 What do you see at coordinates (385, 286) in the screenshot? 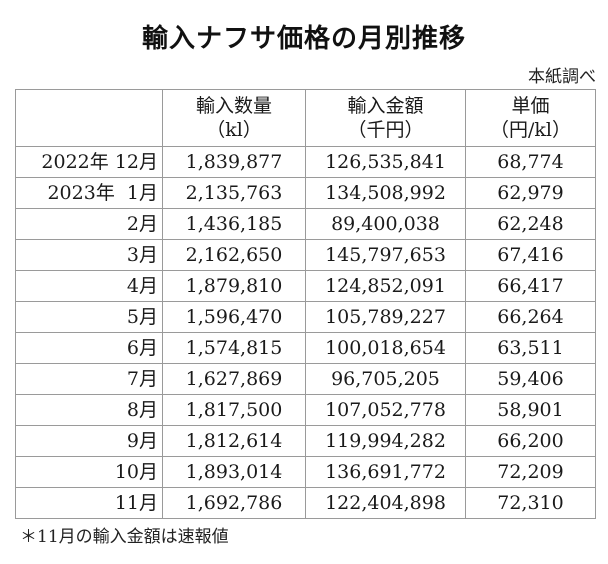
I see `cell-amount: 124,852,091` at bounding box center [385, 286].